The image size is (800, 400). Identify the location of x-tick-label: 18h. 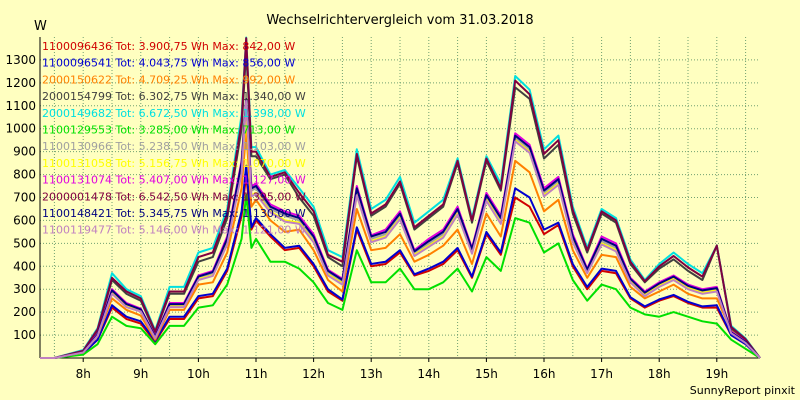
(659, 374).